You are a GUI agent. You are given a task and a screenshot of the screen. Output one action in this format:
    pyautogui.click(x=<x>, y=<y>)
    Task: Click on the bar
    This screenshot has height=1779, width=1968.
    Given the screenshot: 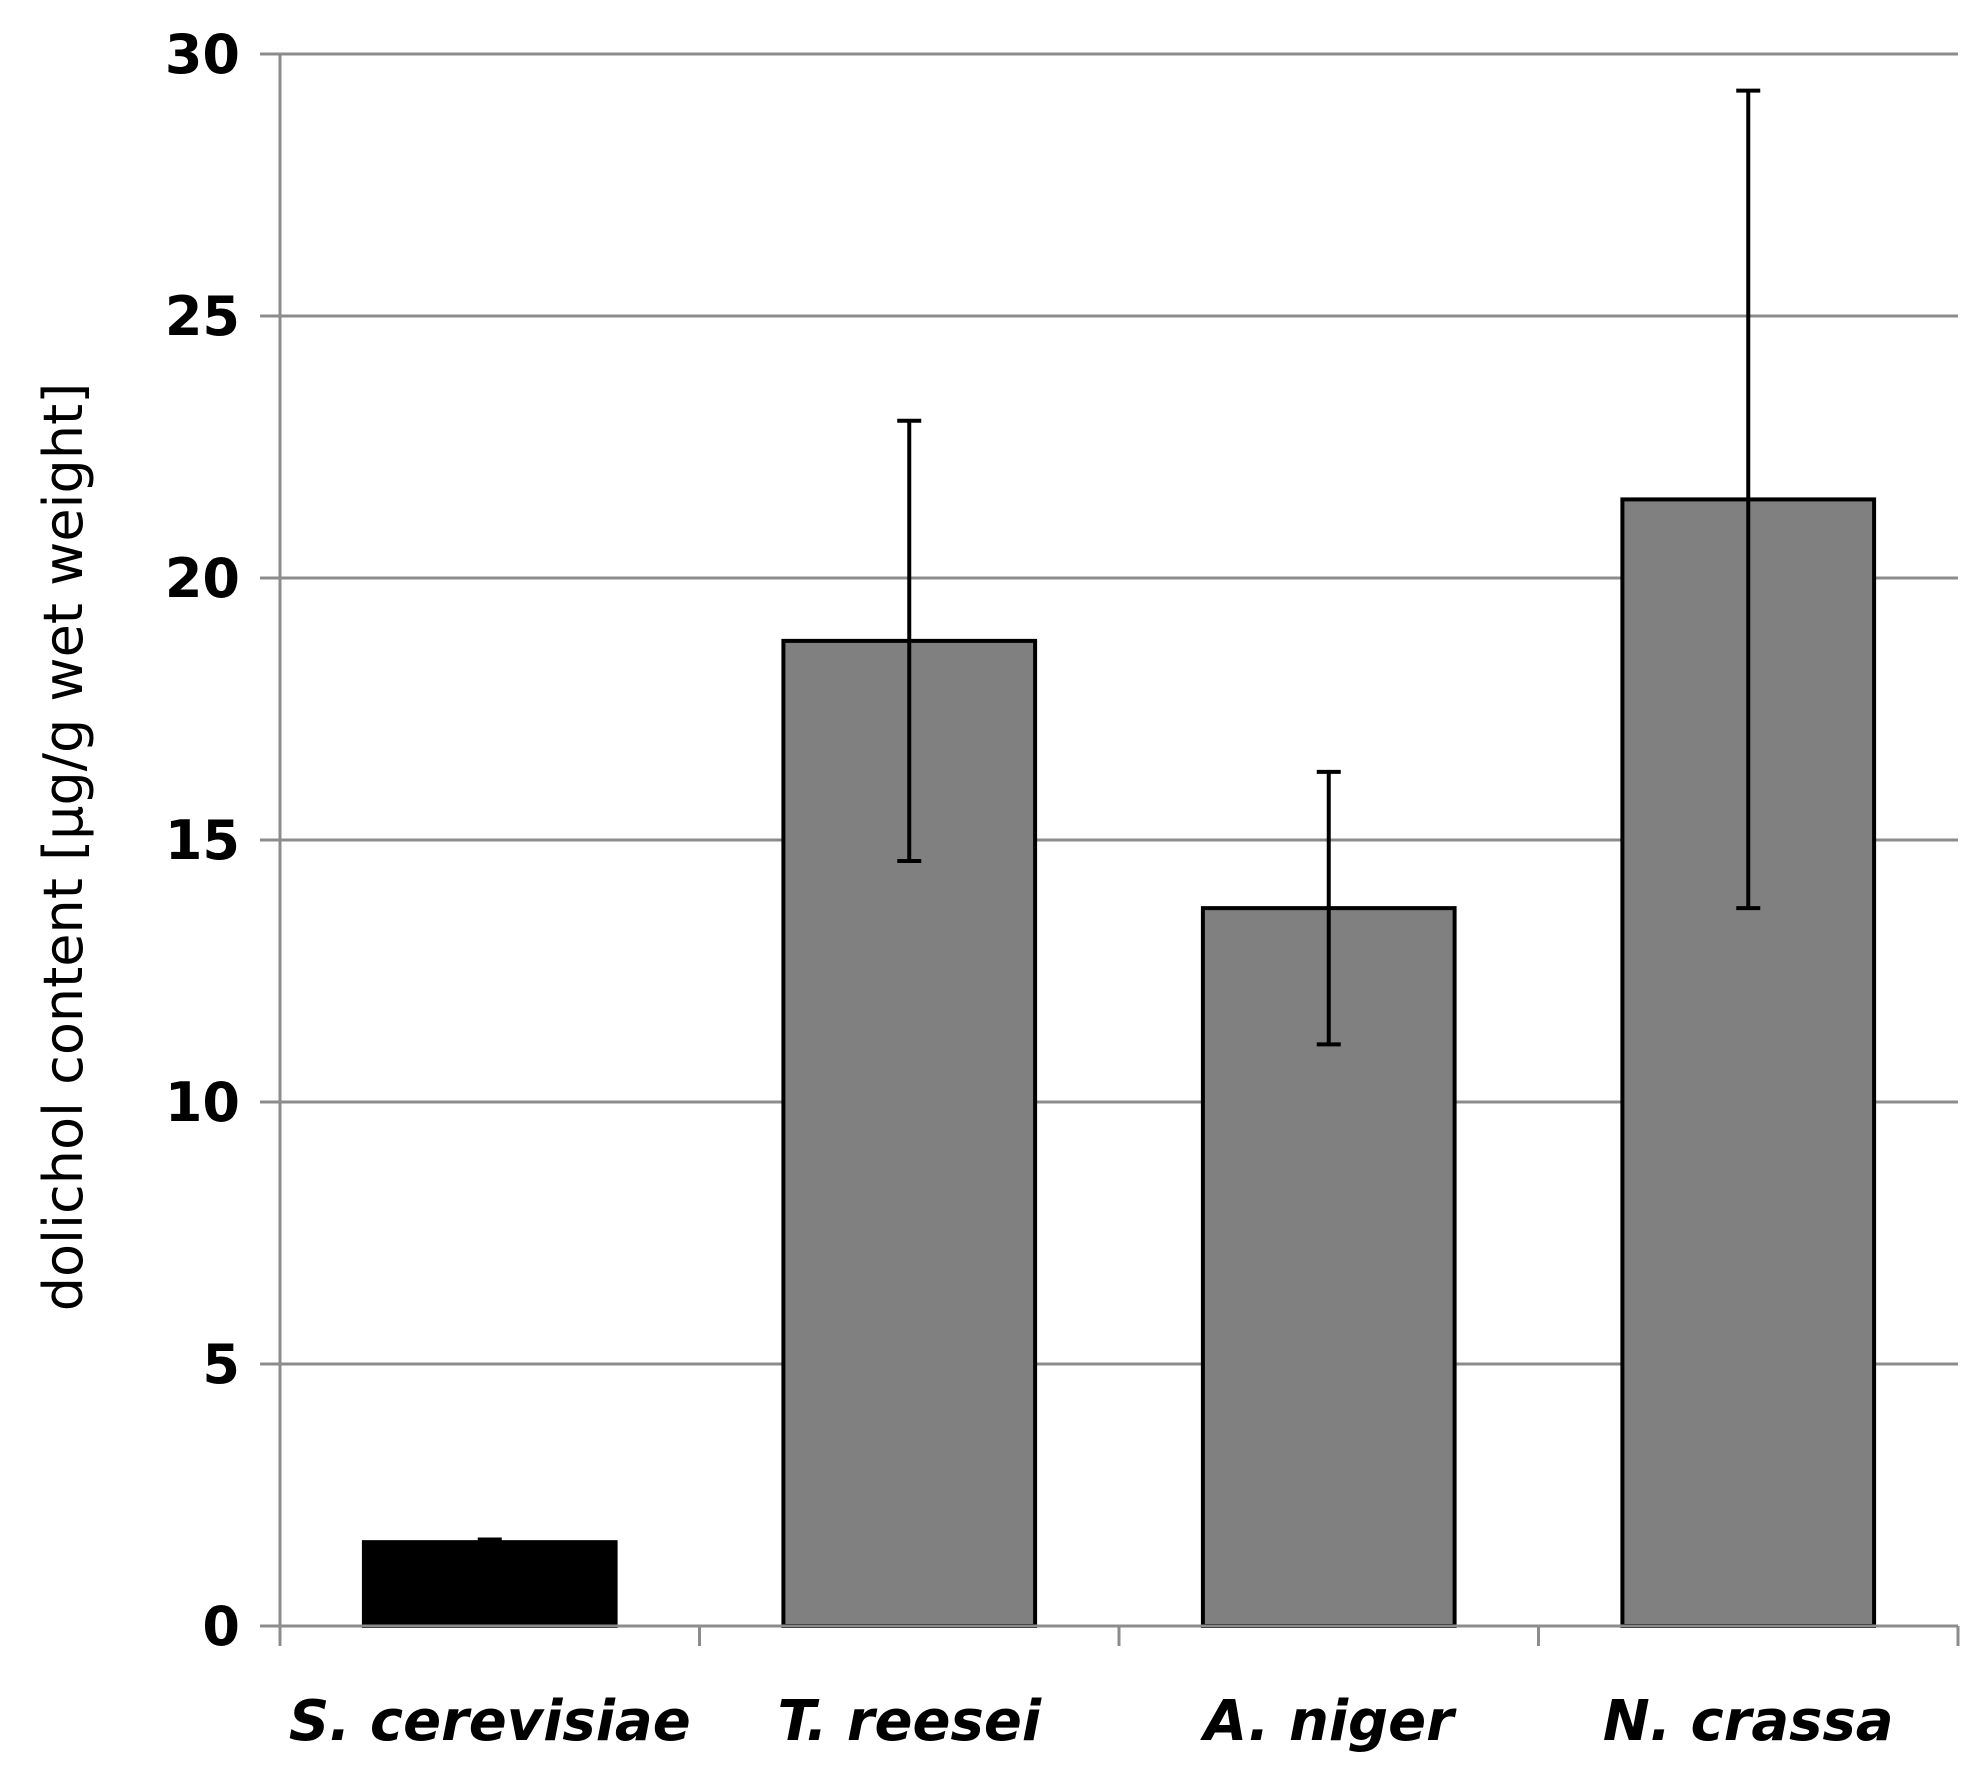 What is the action you would take?
    pyautogui.click(x=489, y=1584)
    